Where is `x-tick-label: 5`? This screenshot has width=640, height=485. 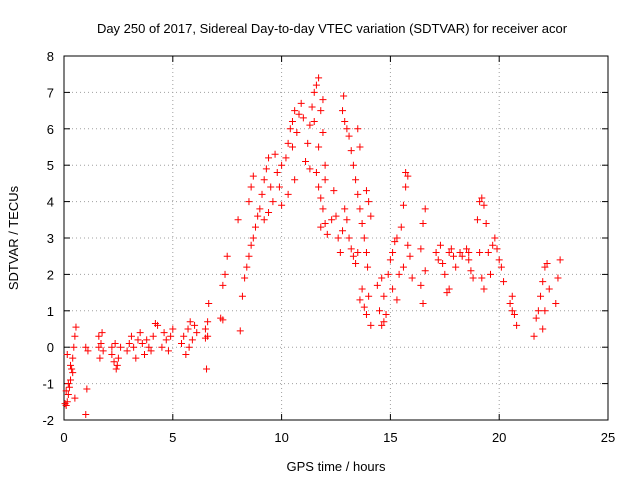
x-tick-label: 5 is located at coordinates (172, 437).